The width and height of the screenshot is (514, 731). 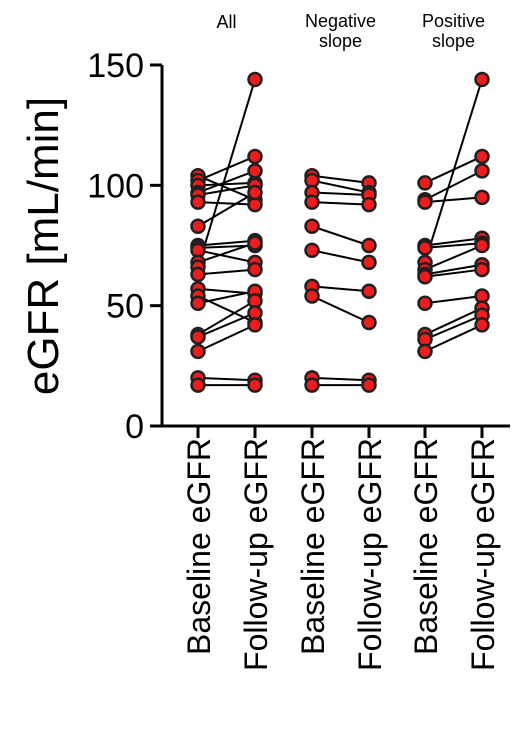 What do you see at coordinates (115, 186) in the screenshot?
I see `y-tick-label: 100` at bounding box center [115, 186].